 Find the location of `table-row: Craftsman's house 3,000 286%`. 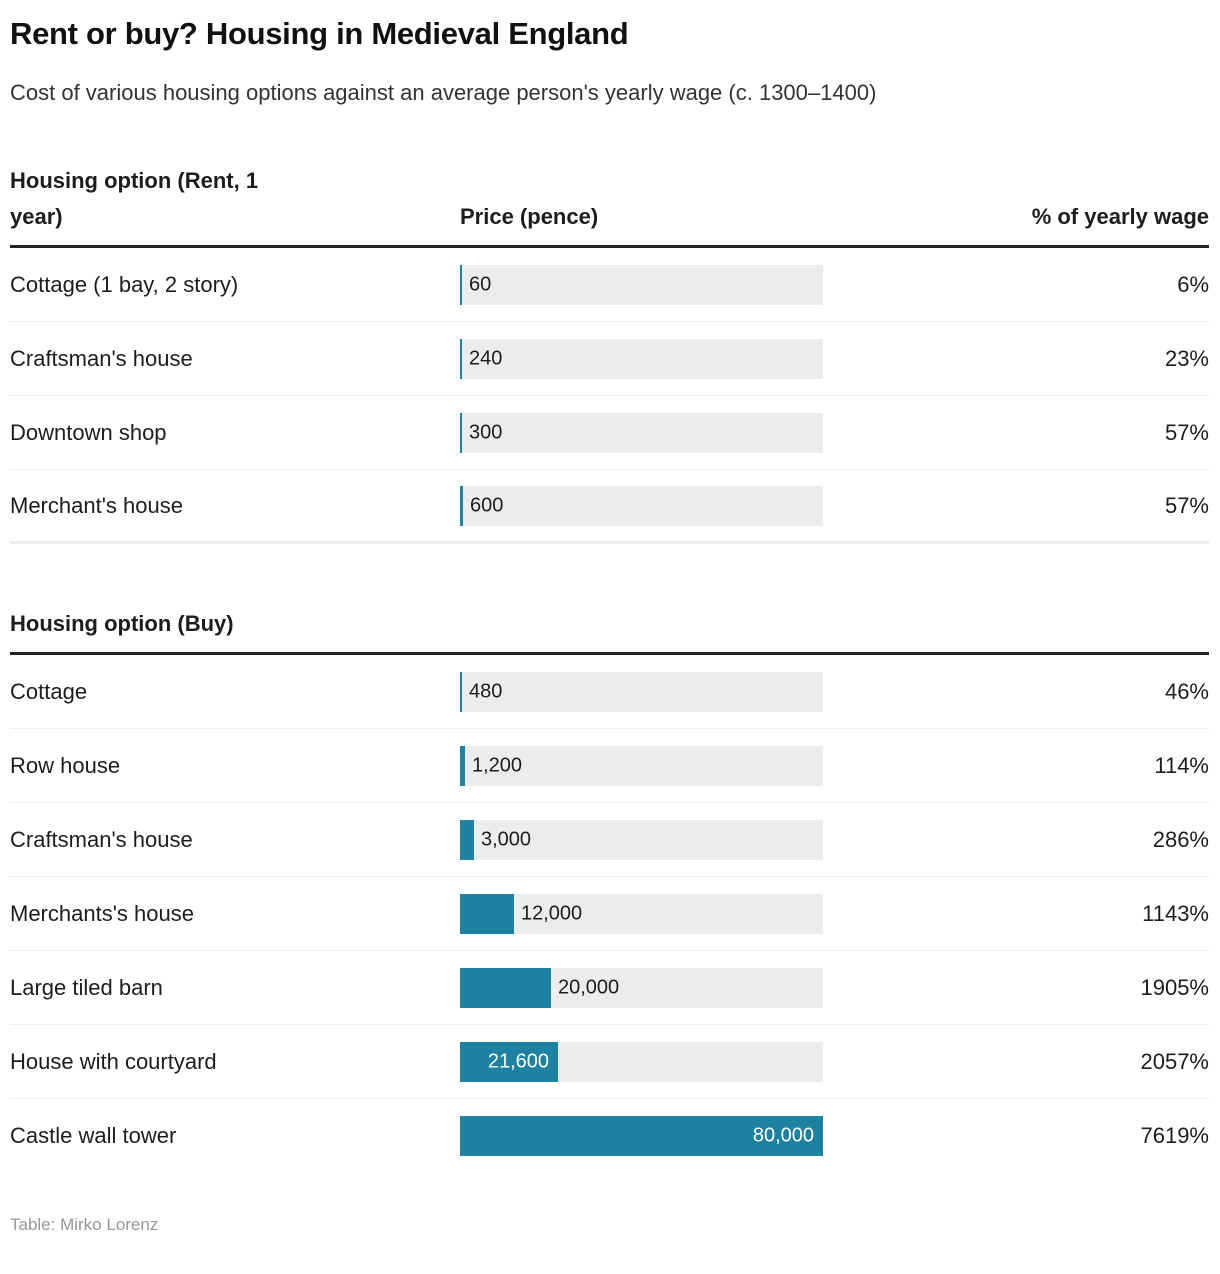

table-row: Craftsman's house 3,000 286% is located at coordinates (609, 840).